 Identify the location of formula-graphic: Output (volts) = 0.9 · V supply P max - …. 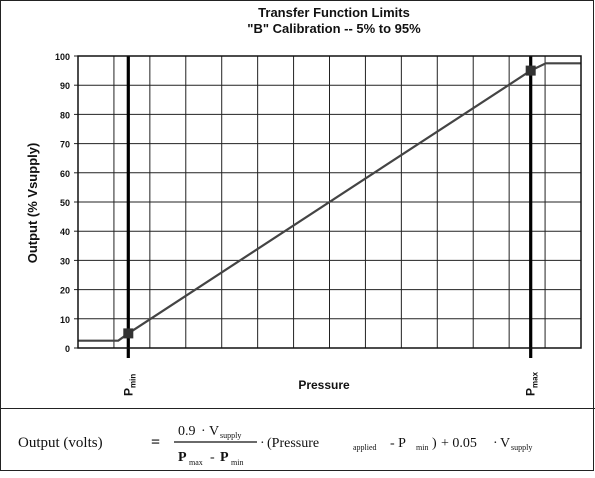
(275, 445).